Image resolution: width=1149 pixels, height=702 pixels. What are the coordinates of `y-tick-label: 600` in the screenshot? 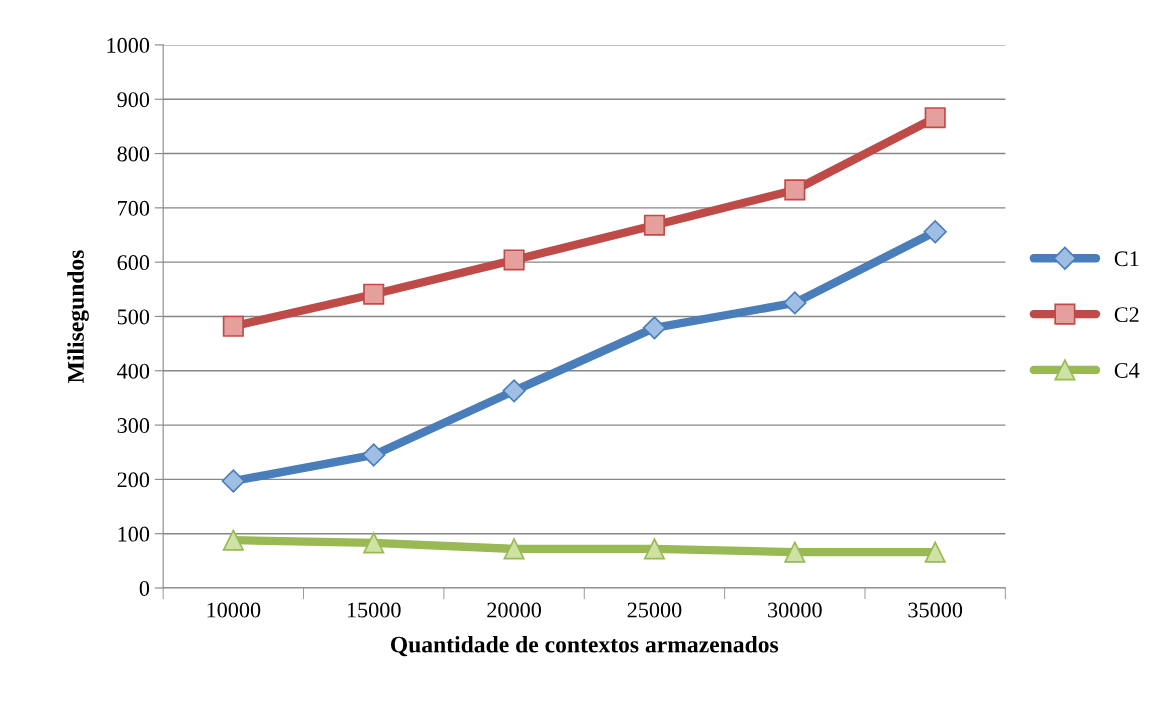 It's located at (133, 263).